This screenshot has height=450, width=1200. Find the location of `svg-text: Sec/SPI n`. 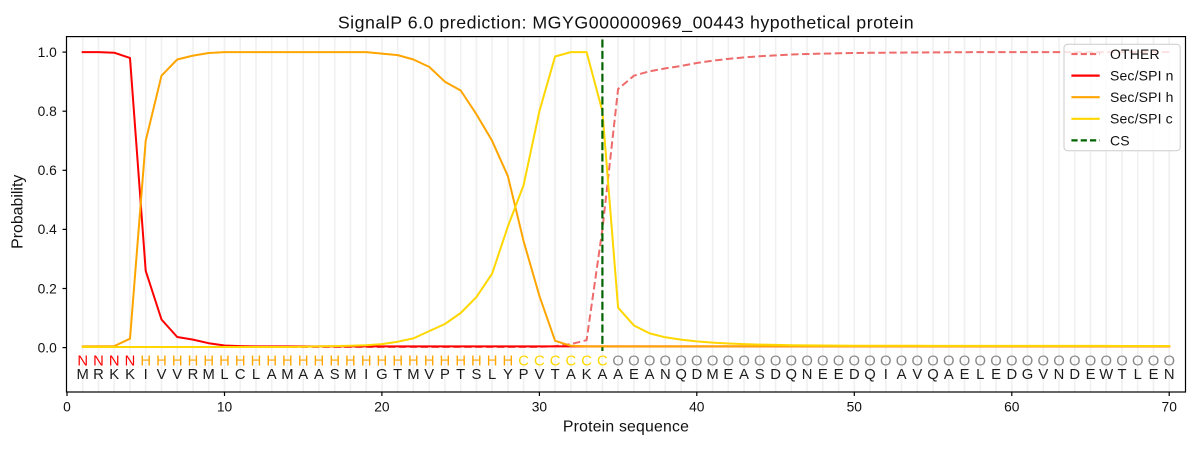

svg-text: Sec/SPI n is located at coordinates (1142, 76).